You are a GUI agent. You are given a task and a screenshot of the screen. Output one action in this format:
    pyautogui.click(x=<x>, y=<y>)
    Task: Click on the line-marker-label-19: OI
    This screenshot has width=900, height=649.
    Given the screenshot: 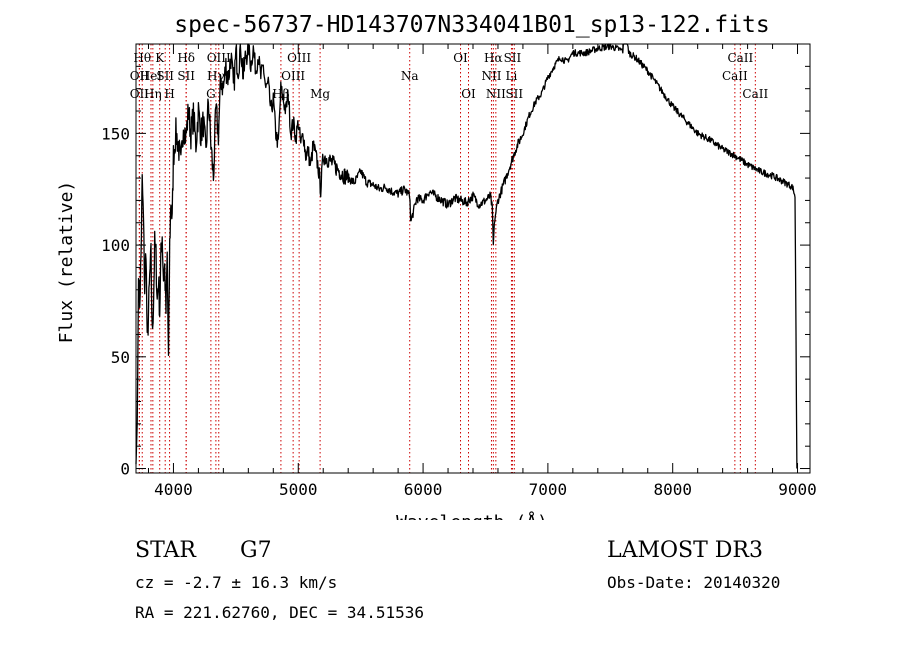 What is the action you would take?
    pyautogui.click(x=468, y=94)
    